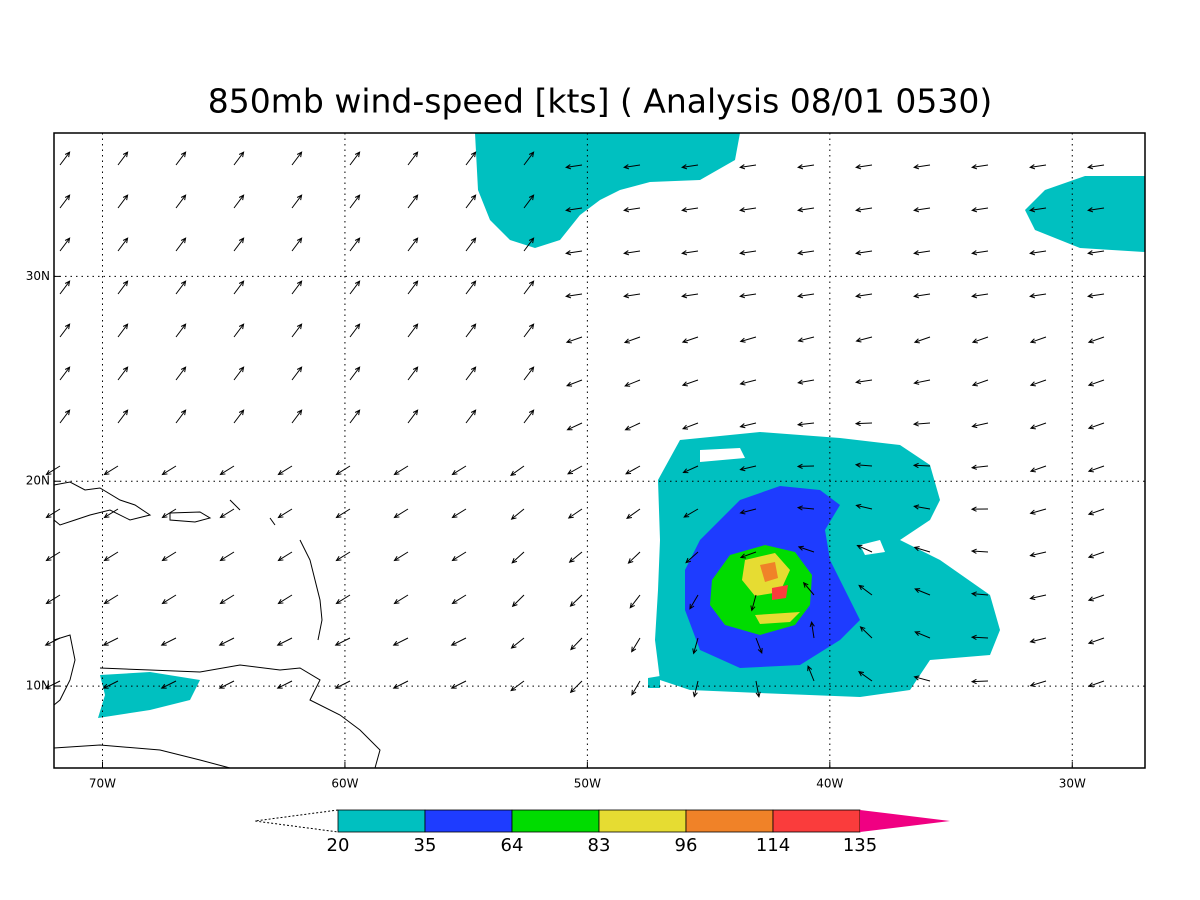 This screenshot has width=1200, height=900. What do you see at coordinates (686, 845) in the screenshot?
I see `colorbar-label: 96` at bounding box center [686, 845].